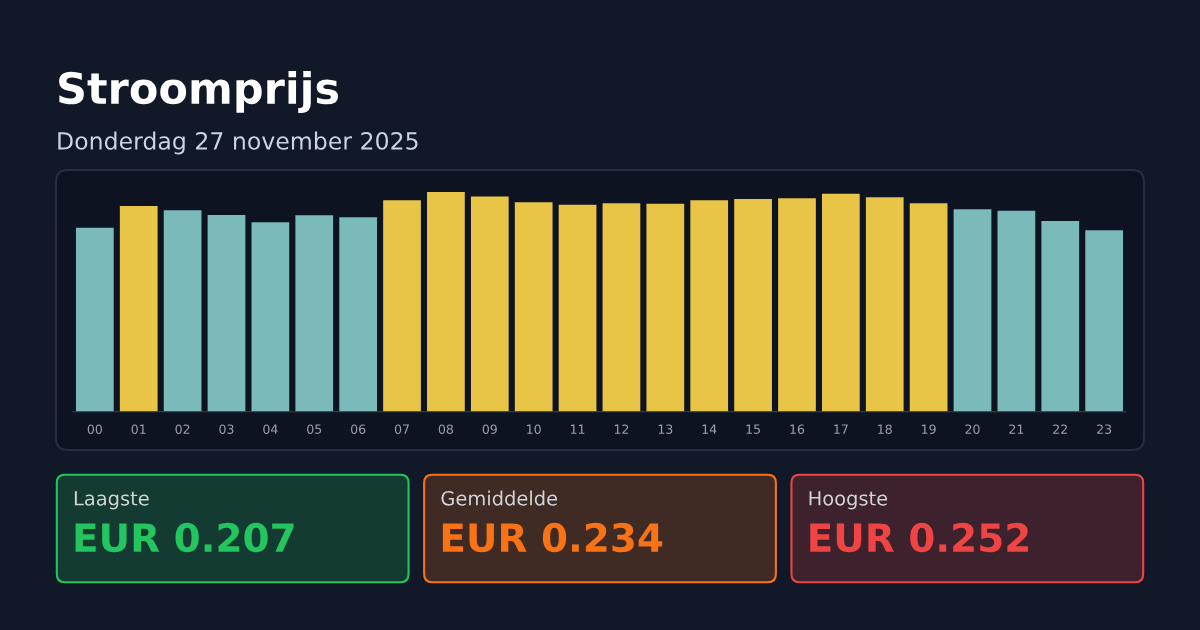 The height and width of the screenshot is (630, 1200). What do you see at coordinates (182, 429) in the screenshot?
I see `x-tick-label: 02` at bounding box center [182, 429].